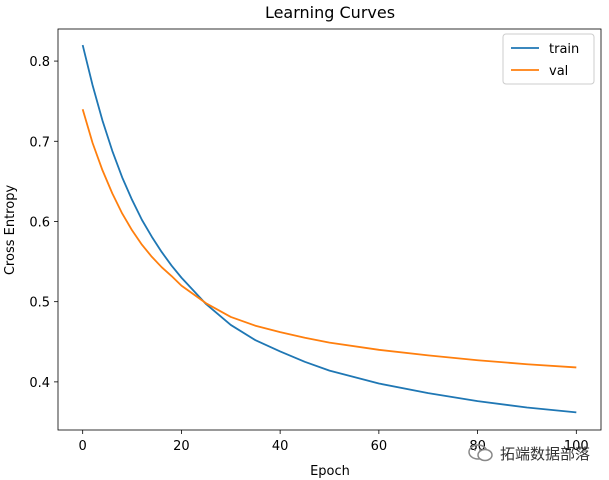 This screenshot has width=609, height=480. What do you see at coordinates (558, 71) in the screenshot?
I see `legend-label-val: val` at bounding box center [558, 71].